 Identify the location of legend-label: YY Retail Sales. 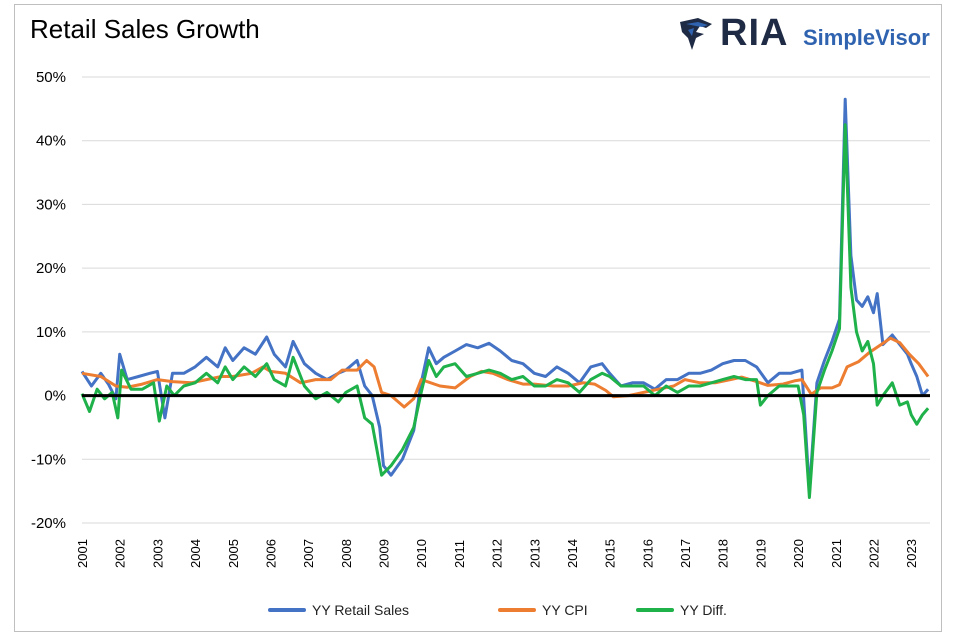
(361, 610).